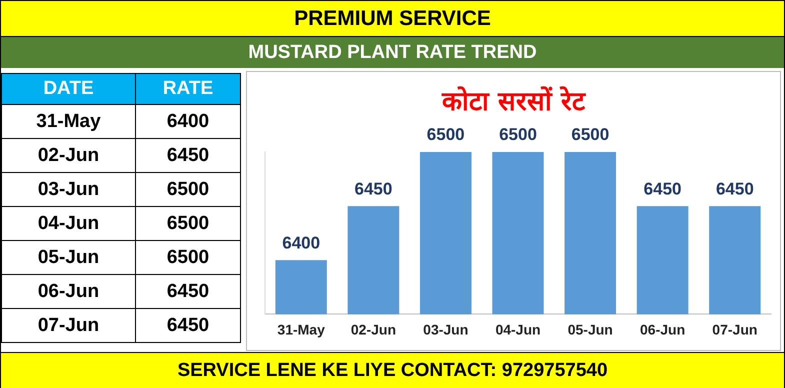 This screenshot has width=785, height=388. I want to click on text: PREMIUM SERVICE, so click(392, 19).